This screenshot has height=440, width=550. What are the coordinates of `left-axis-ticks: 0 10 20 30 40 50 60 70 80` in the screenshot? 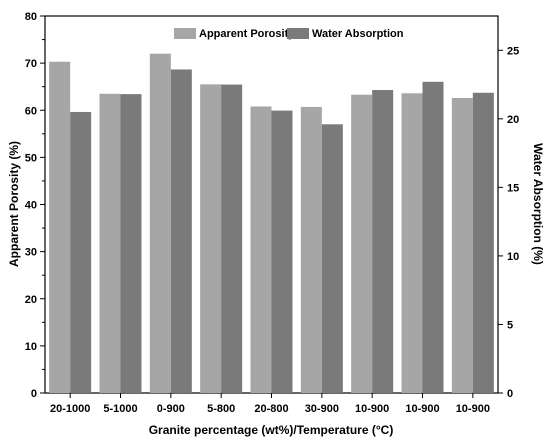 It's located at (35, 205).